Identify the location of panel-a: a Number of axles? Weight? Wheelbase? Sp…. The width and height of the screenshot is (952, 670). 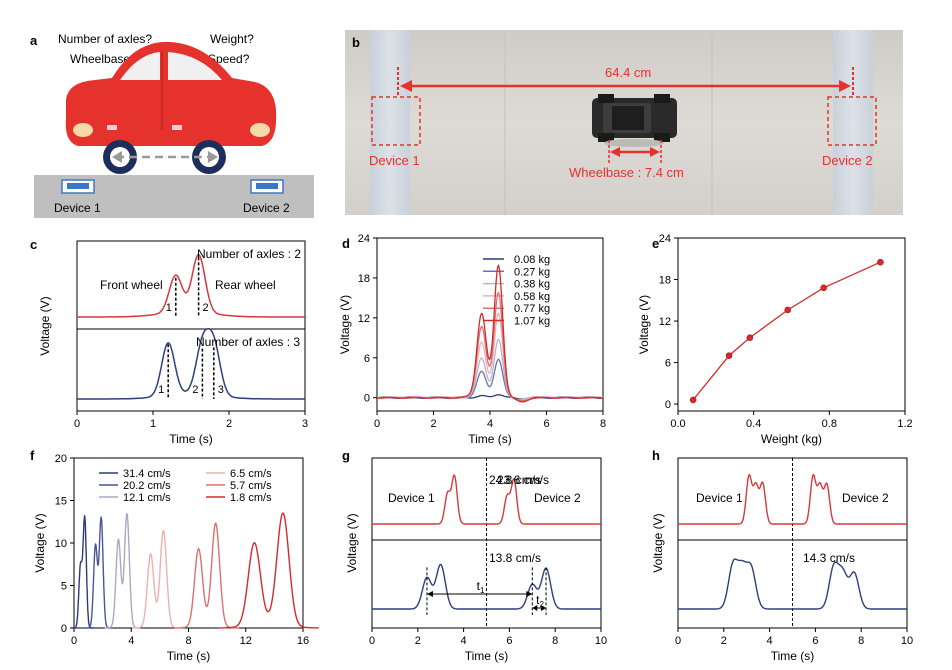
(172, 125).